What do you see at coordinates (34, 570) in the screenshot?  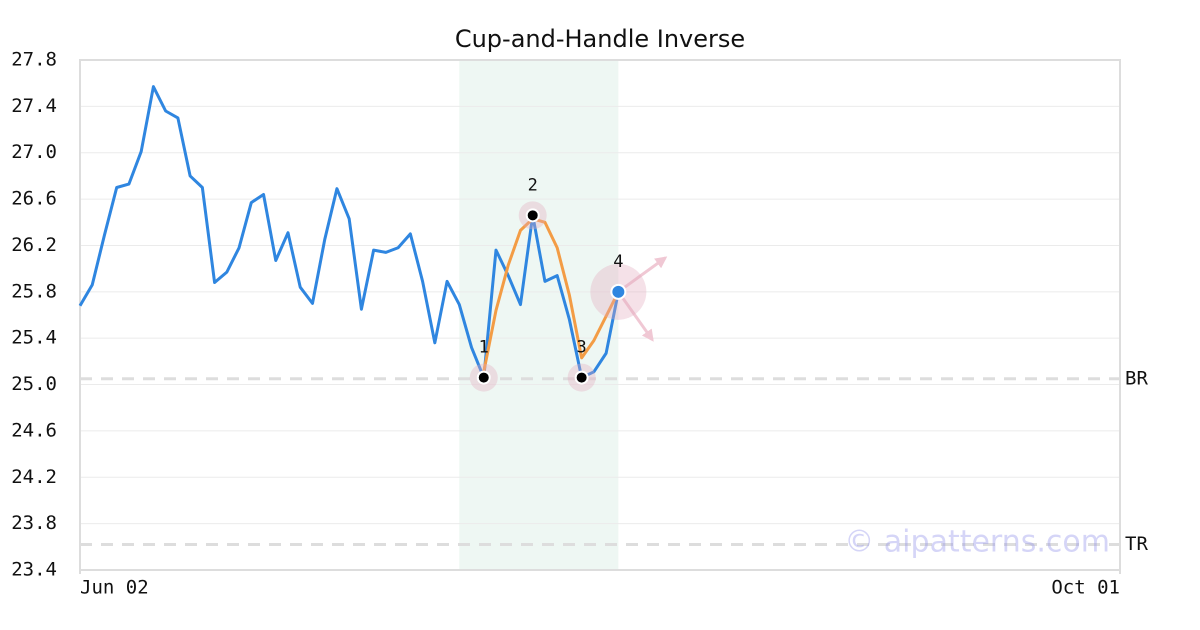 I see `y-tick-label: 23.4` at bounding box center [34, 570].